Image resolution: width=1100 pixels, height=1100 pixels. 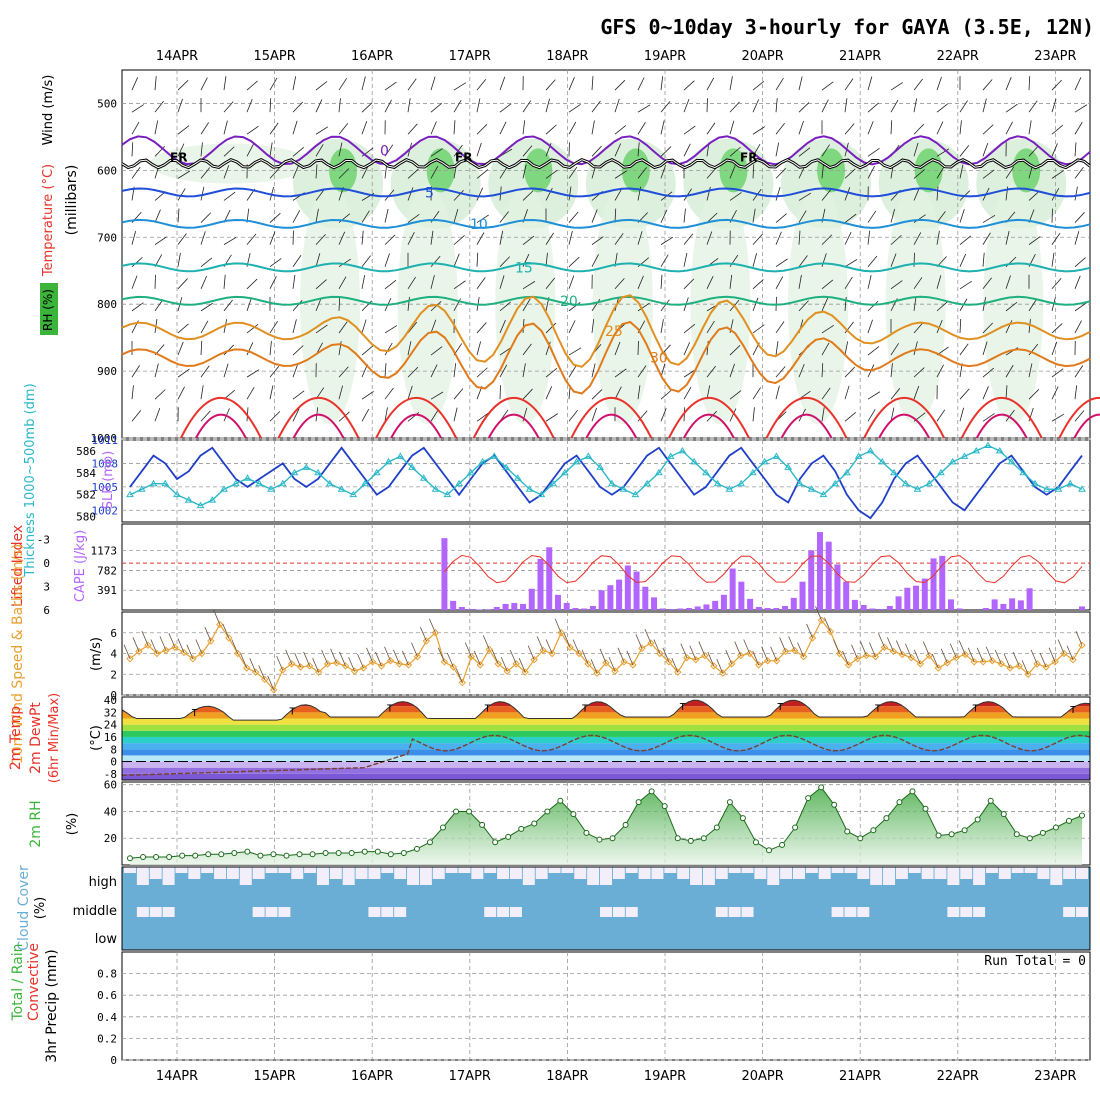 What do you see at coordinates (110, 737) in the screenshot?
I see `temperature-tick-label: 16` at bounding box center [110, 737].